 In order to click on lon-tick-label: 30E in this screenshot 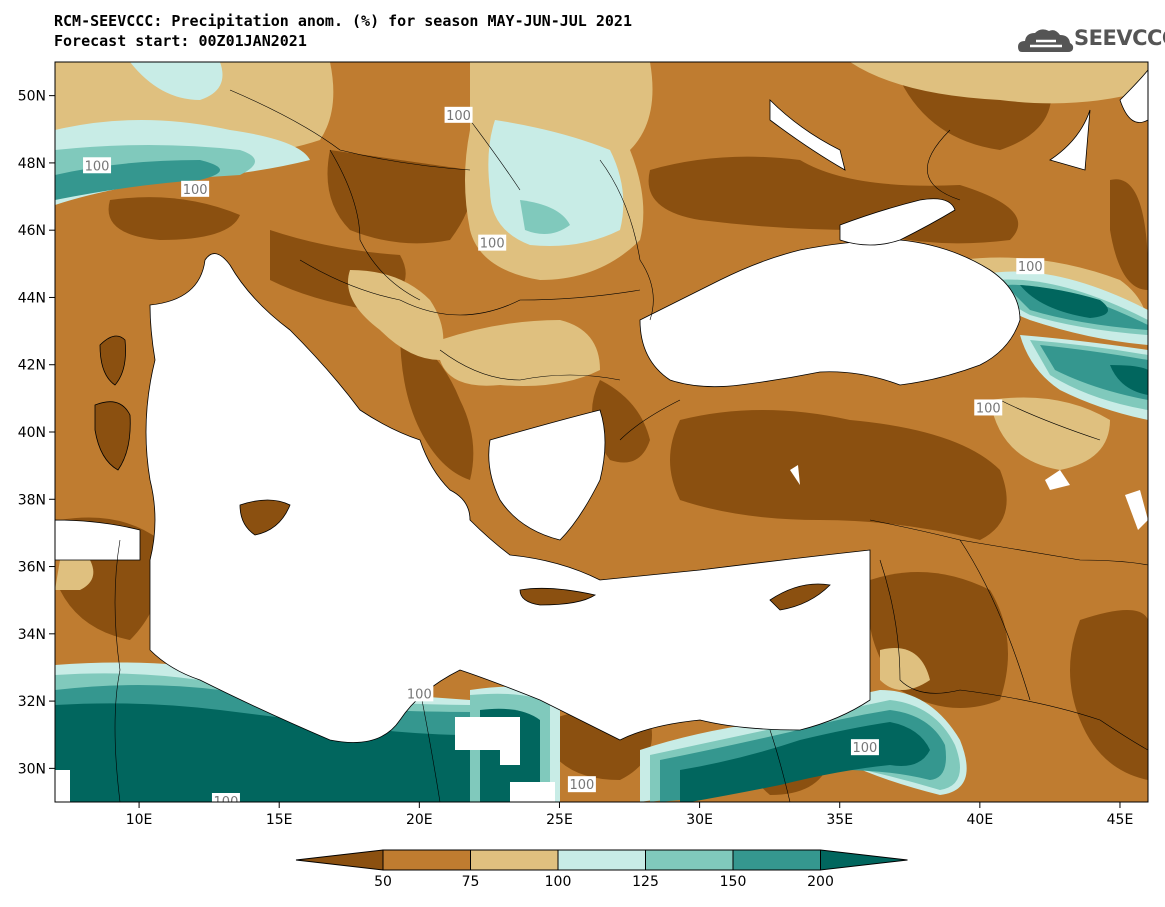, I will do `click(699, 820)`.